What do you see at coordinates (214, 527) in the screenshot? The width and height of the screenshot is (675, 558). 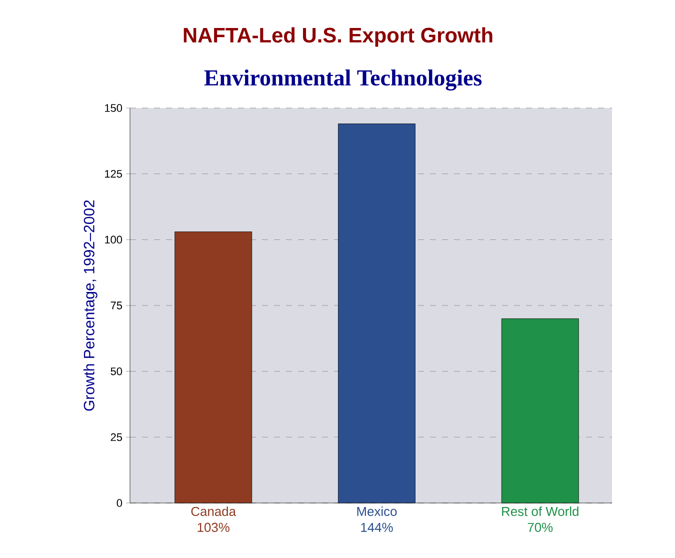 I see `data-label: 103%` at bounding box center [214, 527].